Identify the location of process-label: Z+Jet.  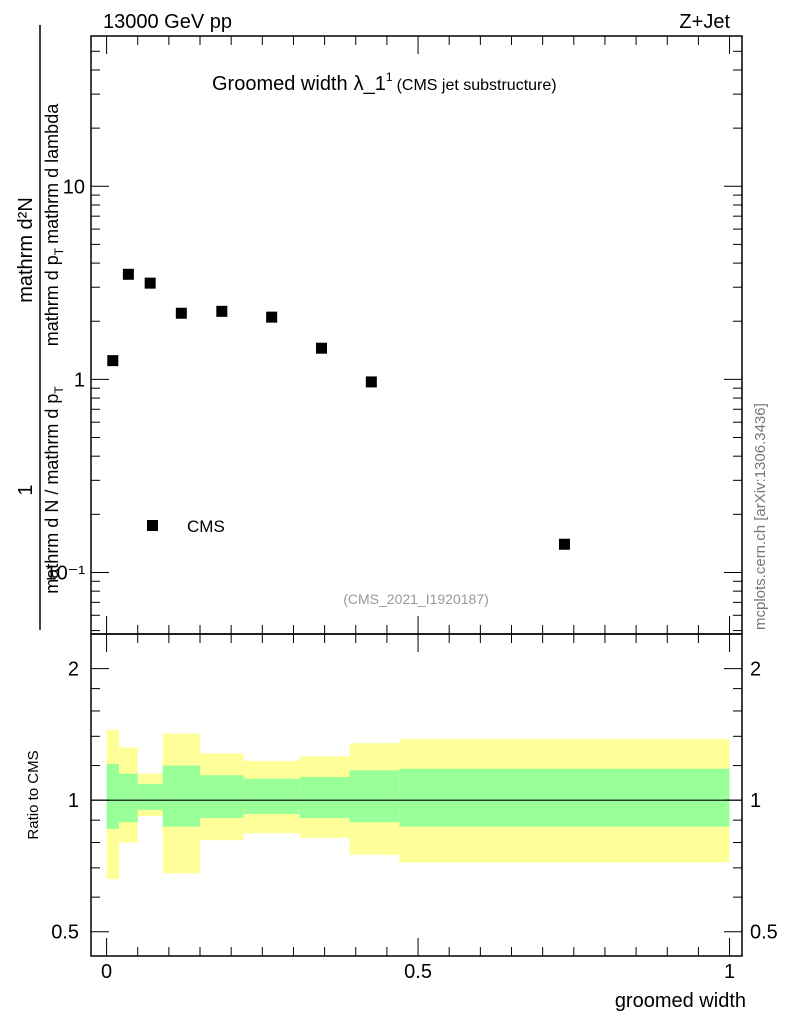
(704, 22).